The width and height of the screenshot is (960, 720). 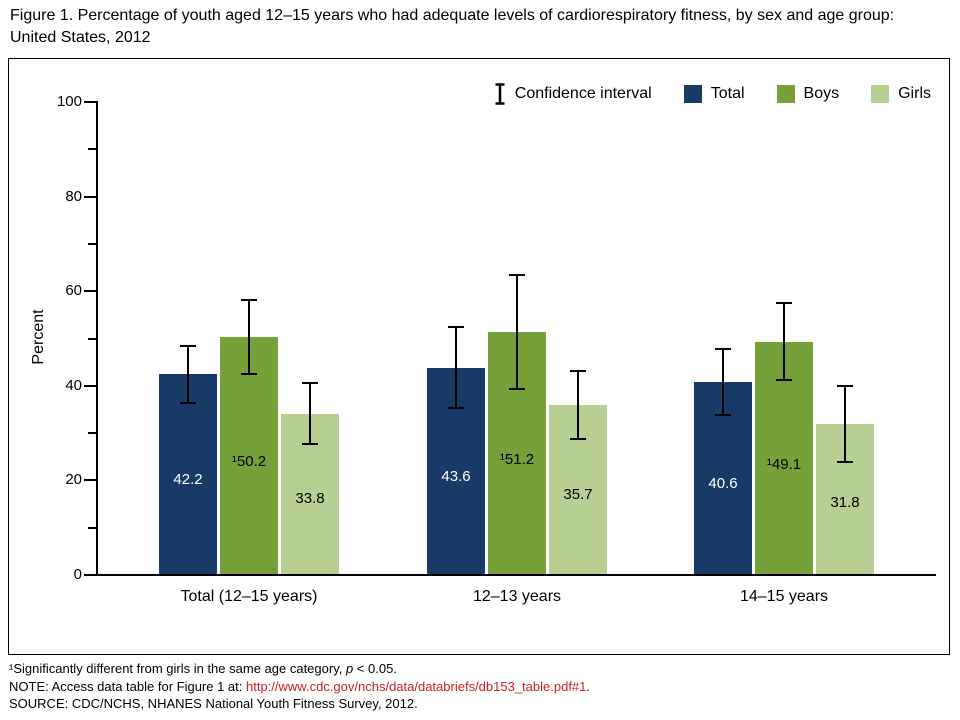 I want to click on y-axis-title: Percent, so click(x=38, y=337).